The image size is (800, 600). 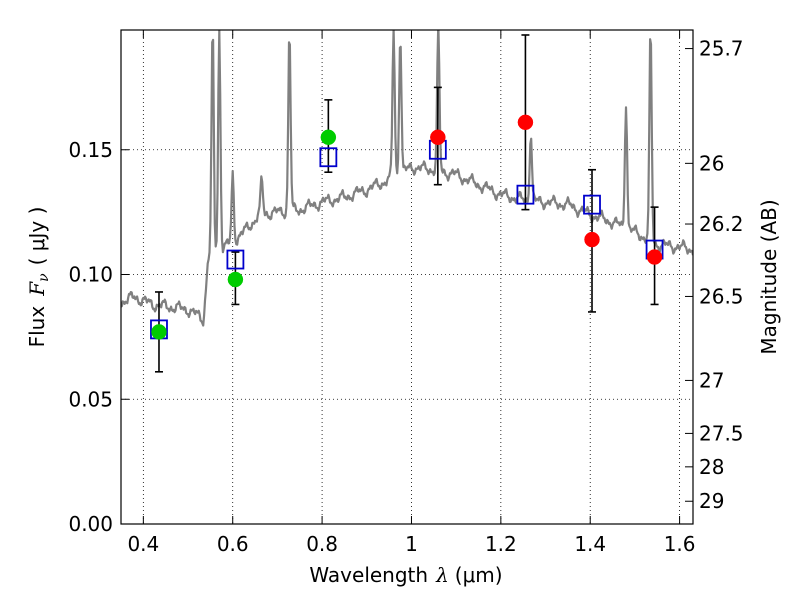 I want to click on x-tick-label: 0.4, so click(x=143, y=544).